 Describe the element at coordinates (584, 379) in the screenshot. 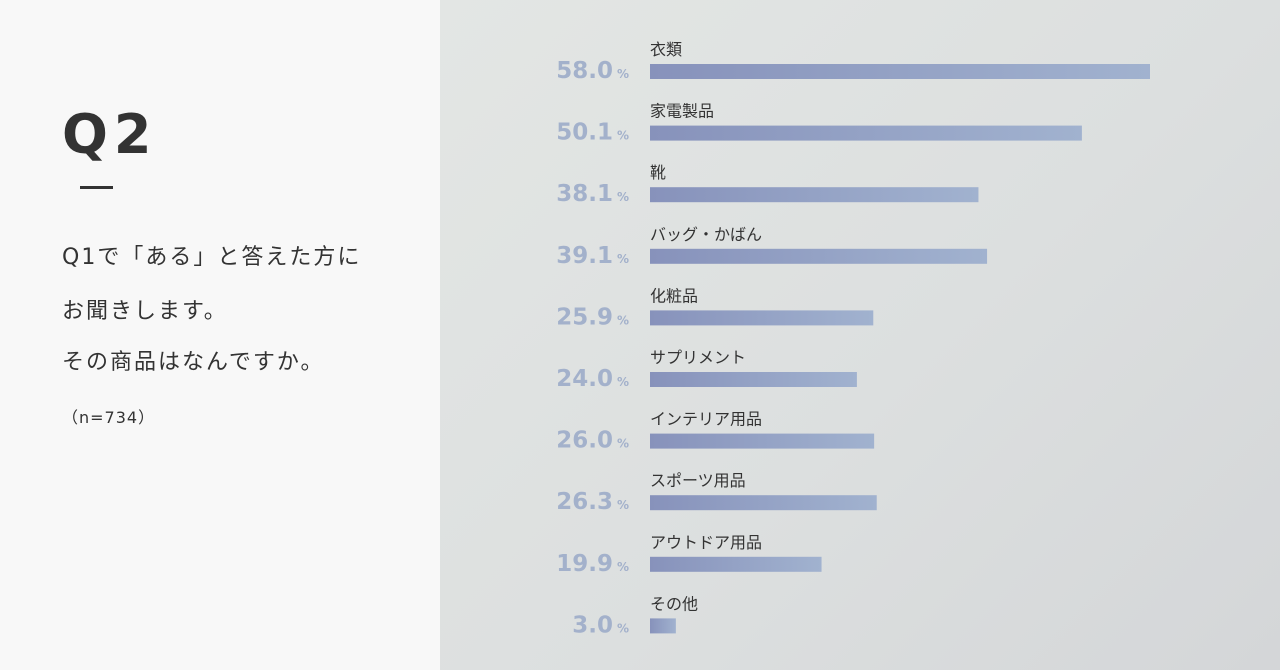

I see `value-label: 24.0` at that location.